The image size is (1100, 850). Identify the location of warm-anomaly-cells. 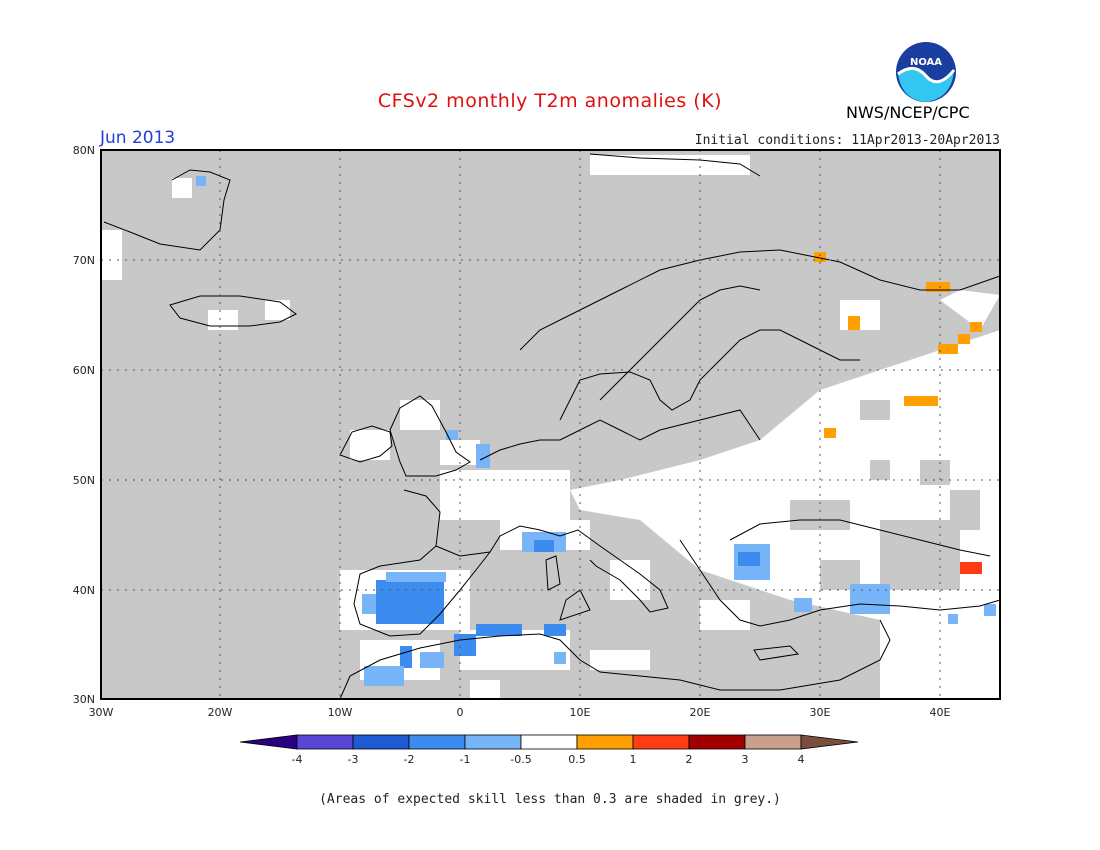
(898, 413).